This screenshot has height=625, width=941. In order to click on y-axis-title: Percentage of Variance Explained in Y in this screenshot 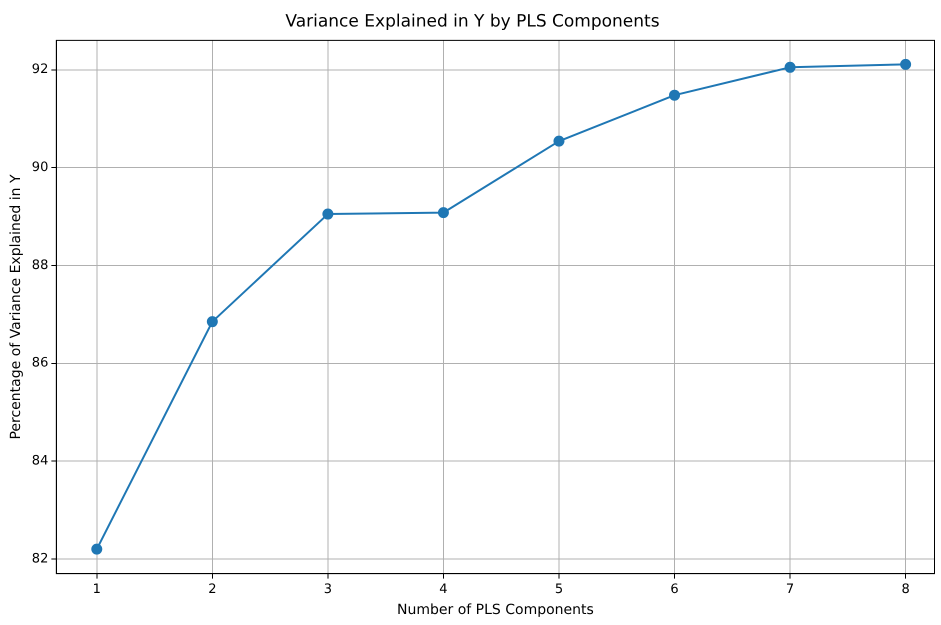, I will do `click(16, 307)`.